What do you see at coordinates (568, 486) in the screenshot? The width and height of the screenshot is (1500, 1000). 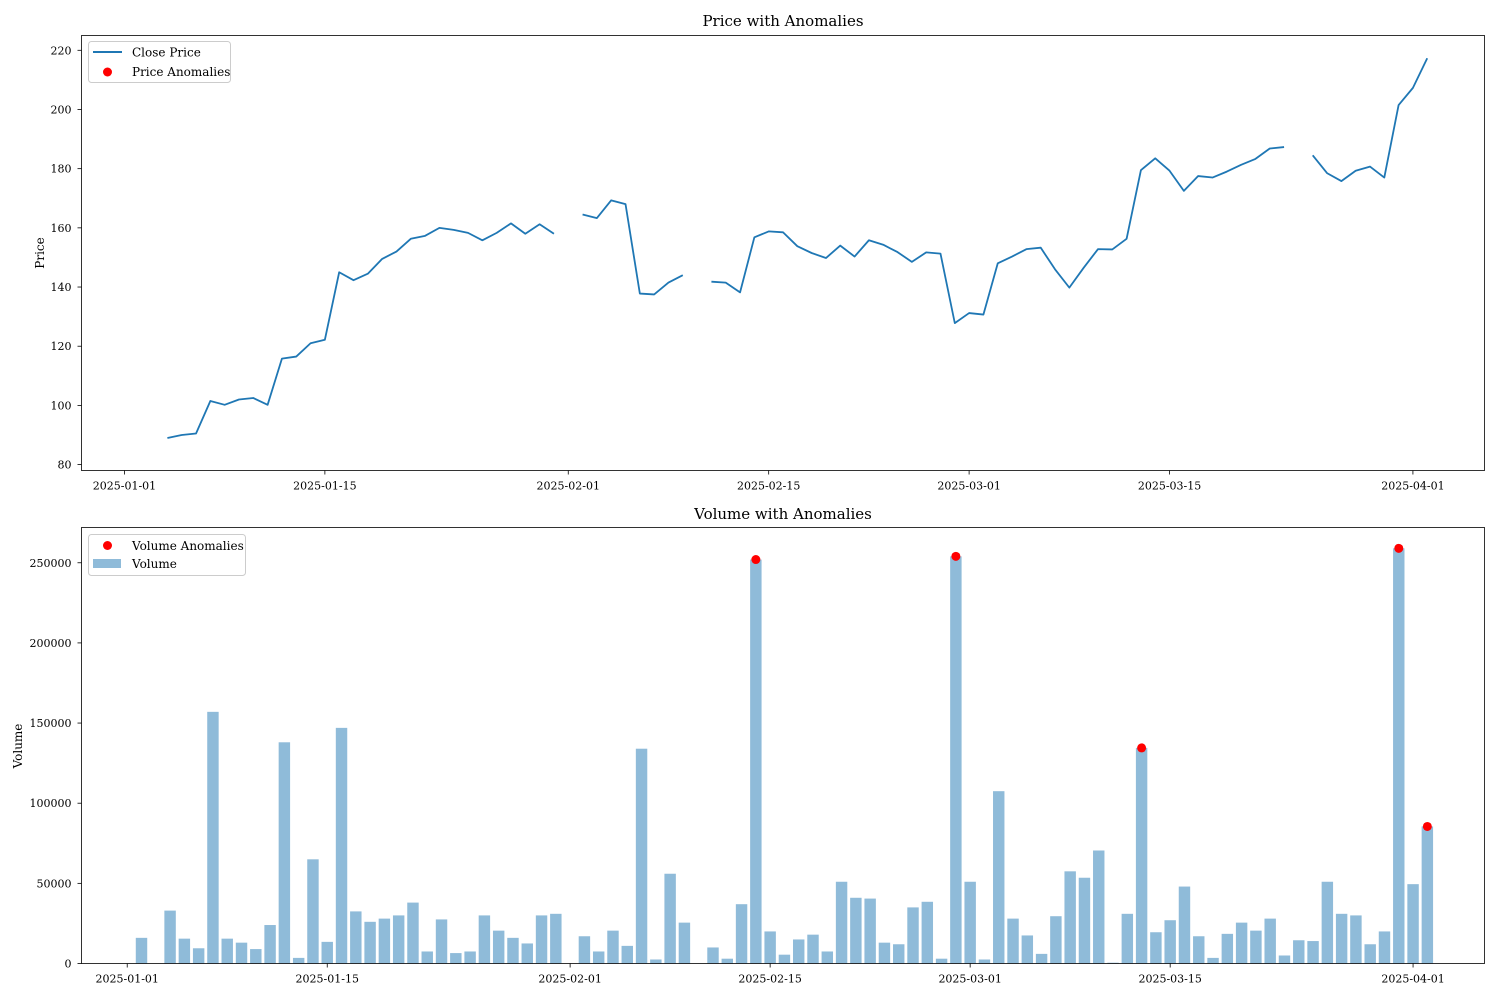 I see `price-x-tick-label: 2025-02-01` at bounding box center [568, 486].